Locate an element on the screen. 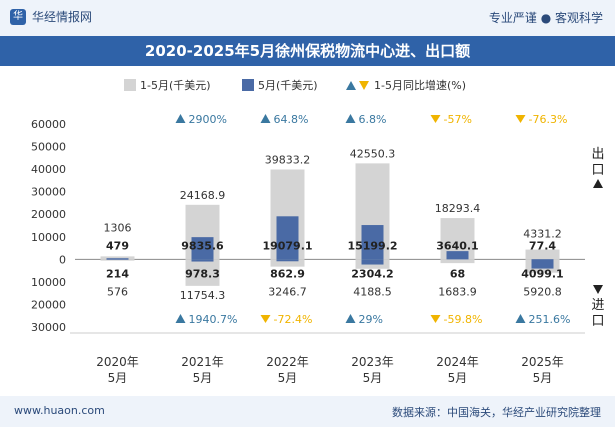 Image resolution: width=615 pixels, height=427 pixels. growth-label-export: -57% is located at coordinates (458, 119).